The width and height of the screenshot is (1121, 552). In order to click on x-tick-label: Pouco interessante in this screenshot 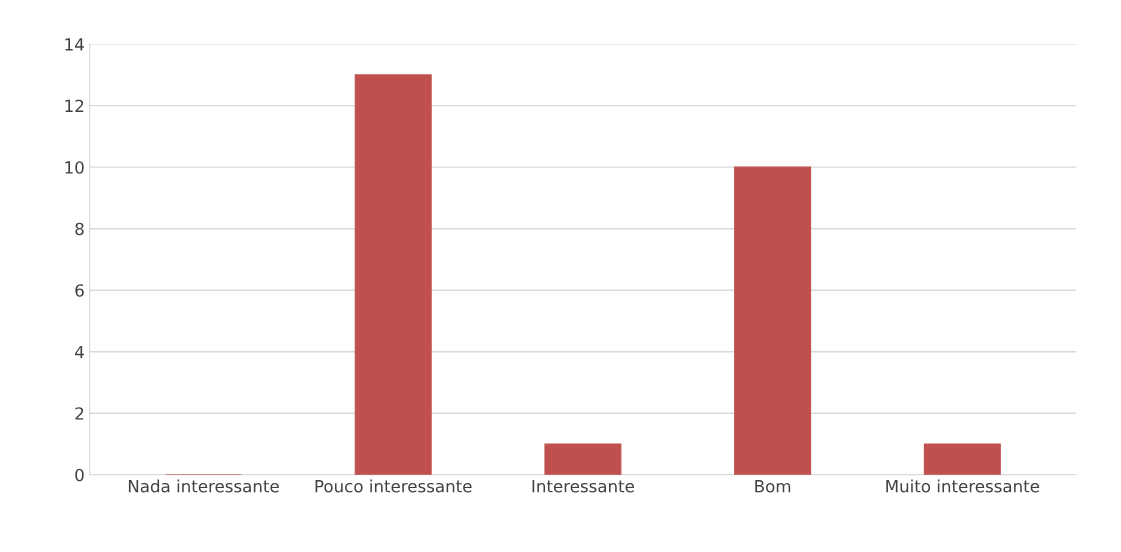, I will do `click(393, 486)`.